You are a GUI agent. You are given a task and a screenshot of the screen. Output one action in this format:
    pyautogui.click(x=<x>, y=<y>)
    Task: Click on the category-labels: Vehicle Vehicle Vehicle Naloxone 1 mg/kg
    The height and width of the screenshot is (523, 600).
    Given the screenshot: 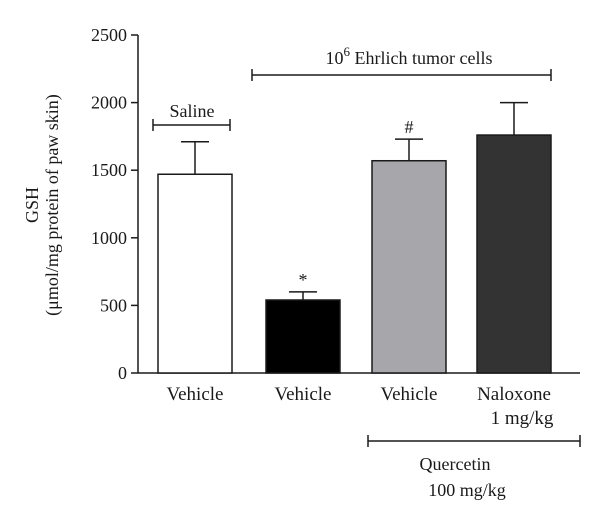 What is the action you would take?
    pyautogui.click(x=360, y=406)
    